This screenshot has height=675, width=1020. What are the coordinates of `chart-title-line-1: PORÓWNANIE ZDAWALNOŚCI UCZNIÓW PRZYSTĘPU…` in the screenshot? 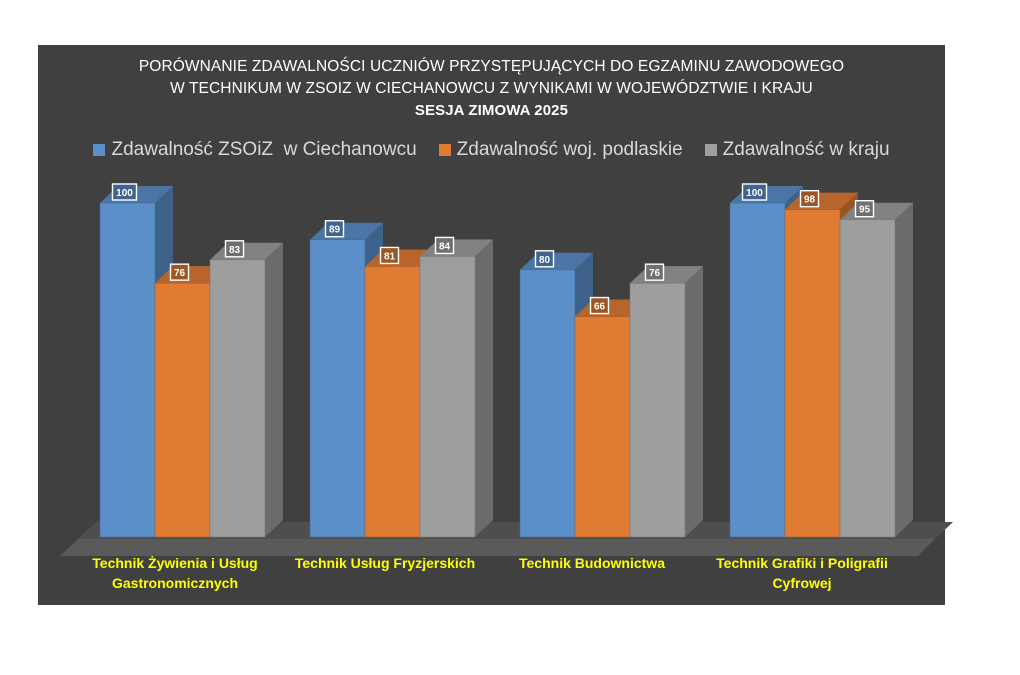 It's located at (491, 66).